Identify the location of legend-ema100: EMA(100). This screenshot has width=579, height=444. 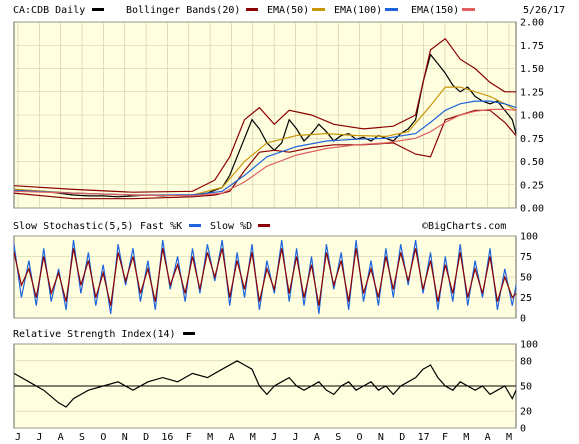
(358, 10).